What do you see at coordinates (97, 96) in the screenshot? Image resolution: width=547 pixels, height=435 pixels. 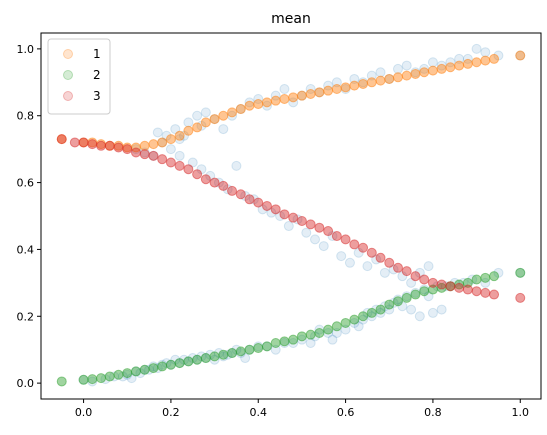 I see `legend-label-3: 3` at bounding box center [97, 96].